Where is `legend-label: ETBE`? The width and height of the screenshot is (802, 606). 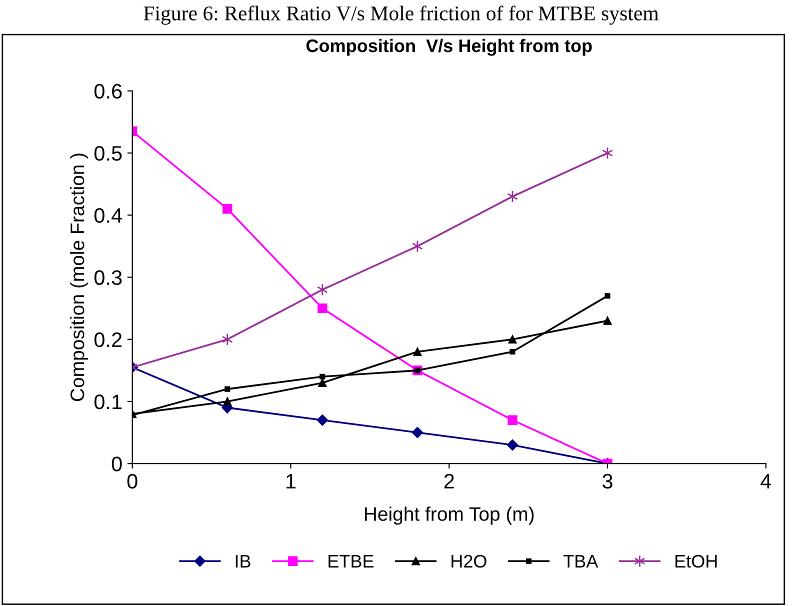
legend-label: ETBE is located at coordinates (351, 561).